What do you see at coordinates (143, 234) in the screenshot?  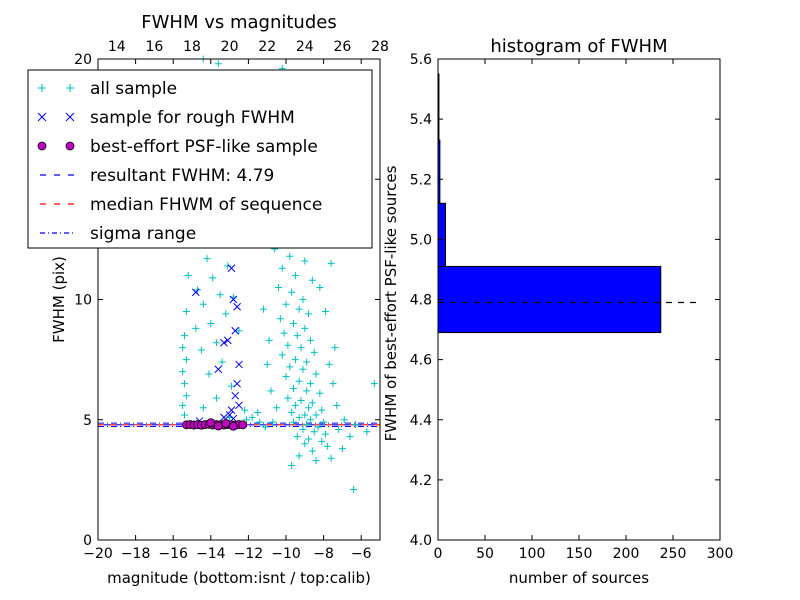 I see `legend-label: sigma range` at bounding box center [143, 234].